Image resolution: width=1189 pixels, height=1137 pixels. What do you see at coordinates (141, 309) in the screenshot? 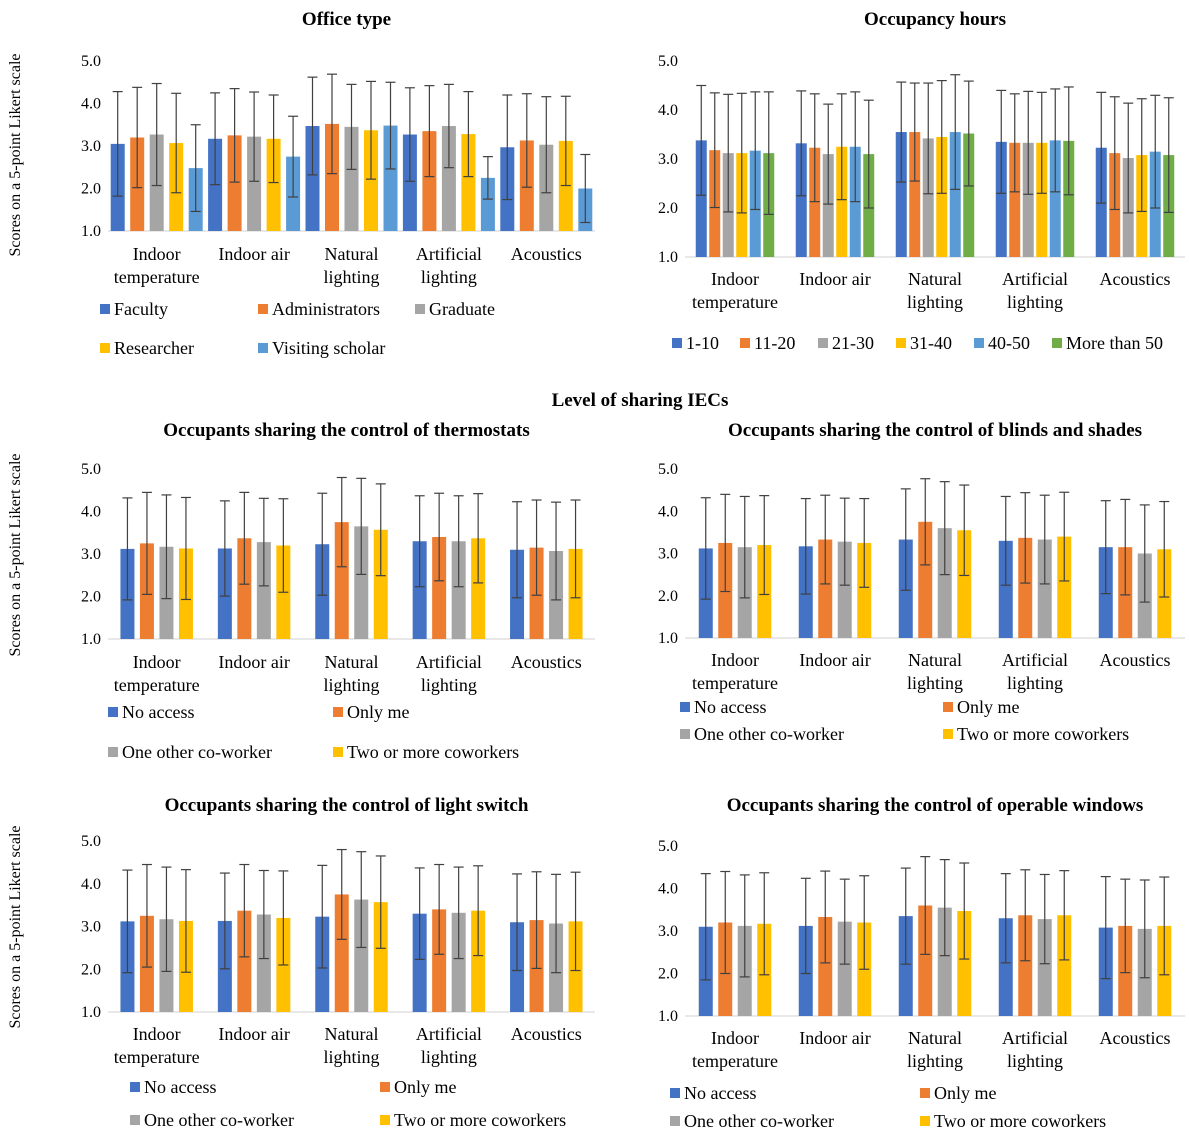
I see `legend-label: Faculty` at bounding box center [141, 309].